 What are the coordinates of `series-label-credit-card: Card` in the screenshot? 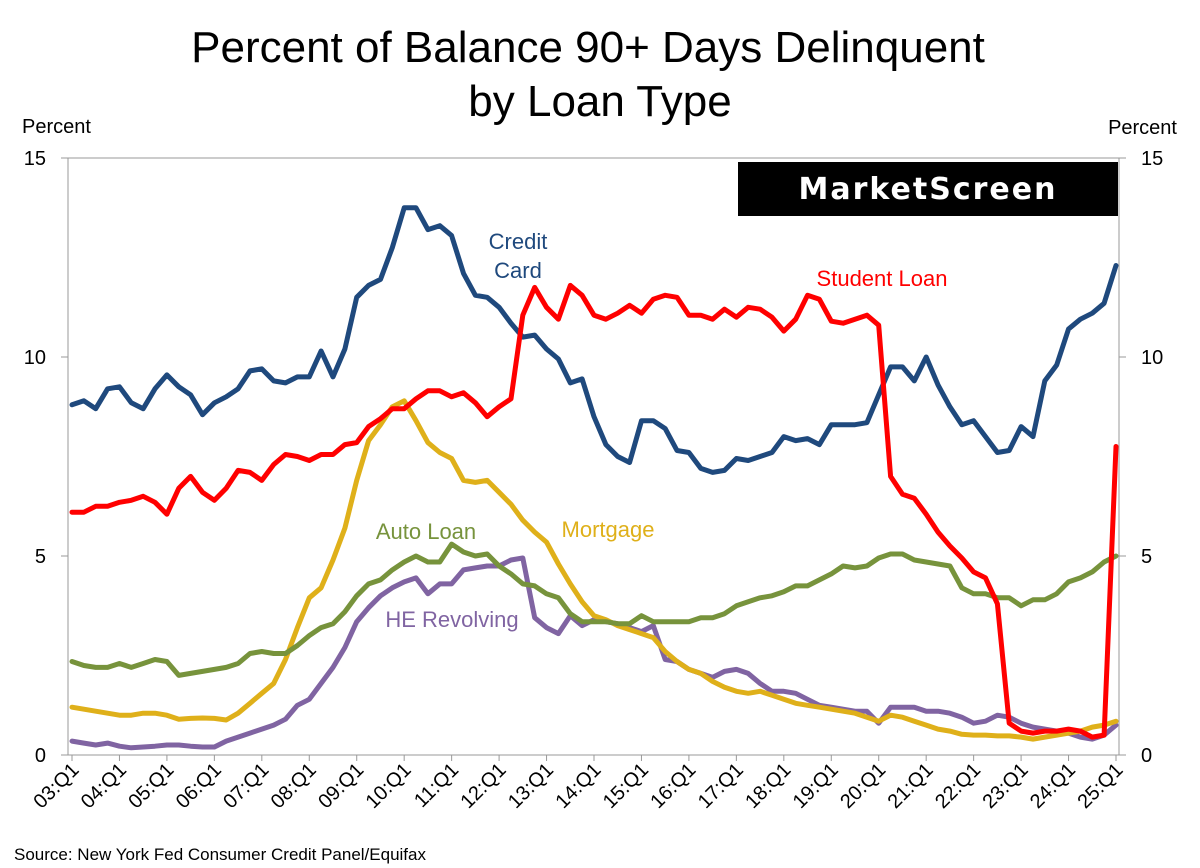 It's located at (518, 270).